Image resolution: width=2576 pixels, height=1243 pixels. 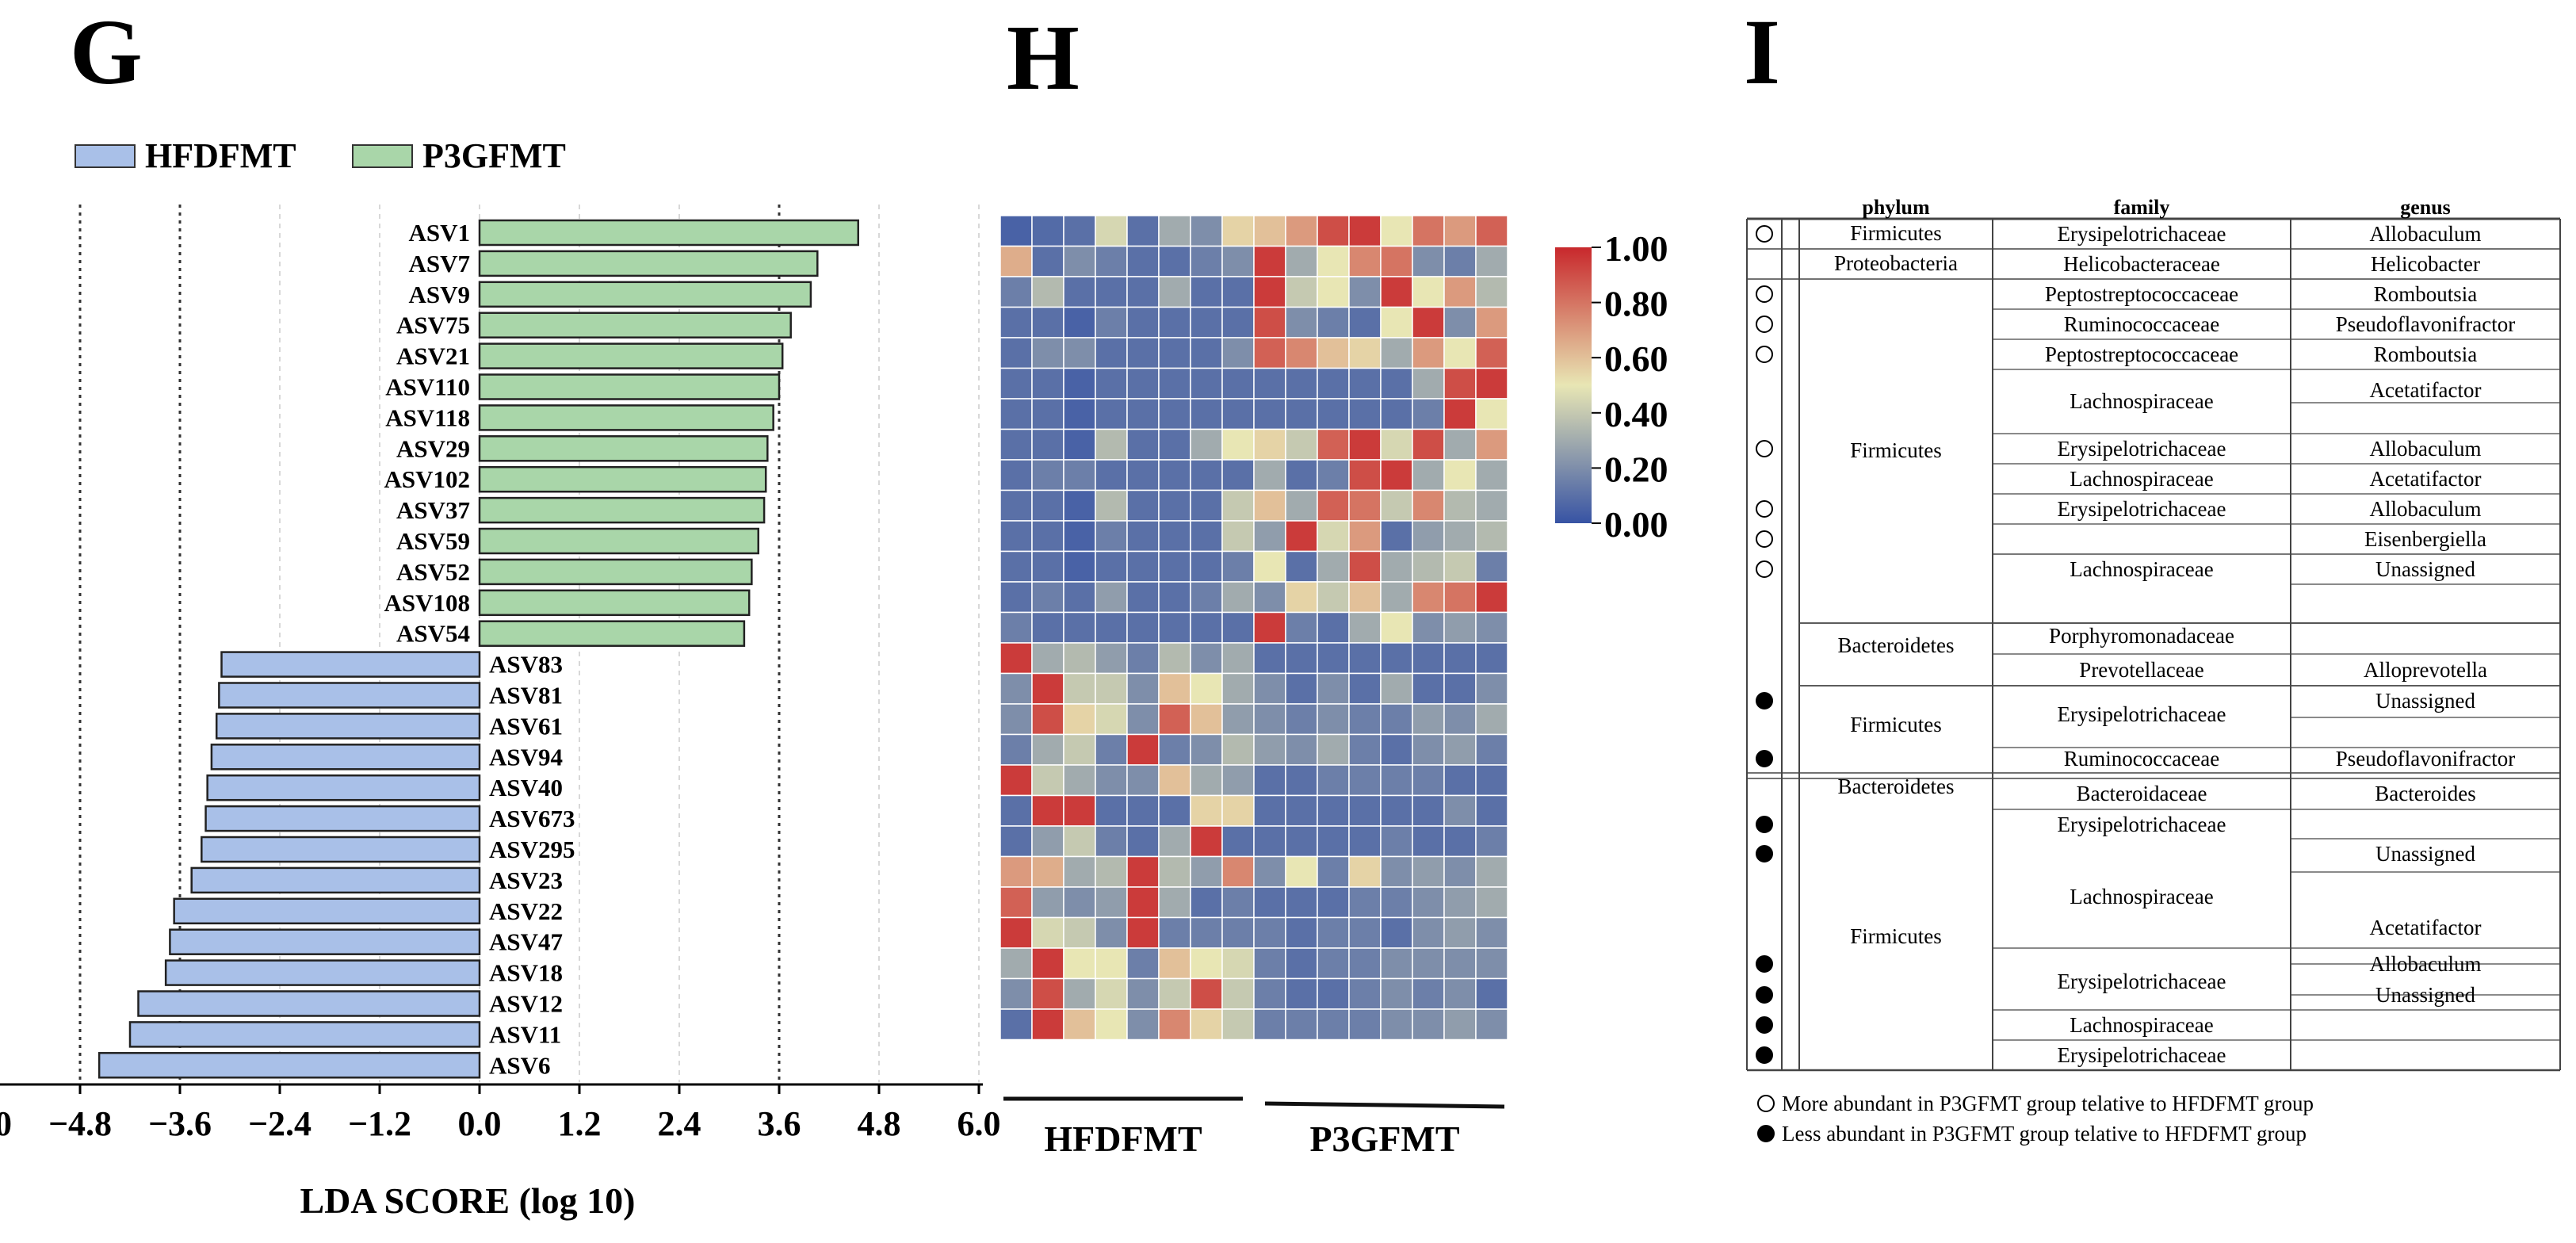 What do you see at coordinates (480, 1123) in the screenshot?
I see `x-tick-label-5: 0.0` at bounding box center [480, 1123].